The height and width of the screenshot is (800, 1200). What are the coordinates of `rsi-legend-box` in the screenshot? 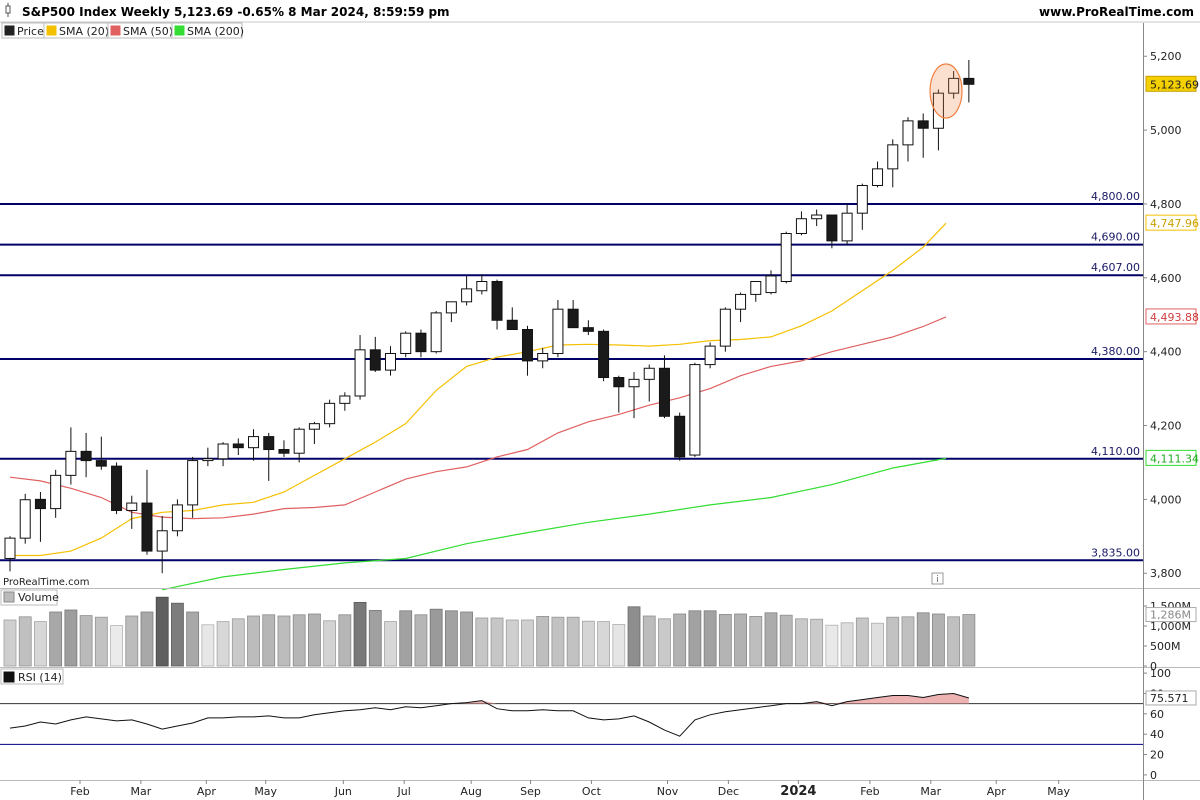 It's located at (32, 676).